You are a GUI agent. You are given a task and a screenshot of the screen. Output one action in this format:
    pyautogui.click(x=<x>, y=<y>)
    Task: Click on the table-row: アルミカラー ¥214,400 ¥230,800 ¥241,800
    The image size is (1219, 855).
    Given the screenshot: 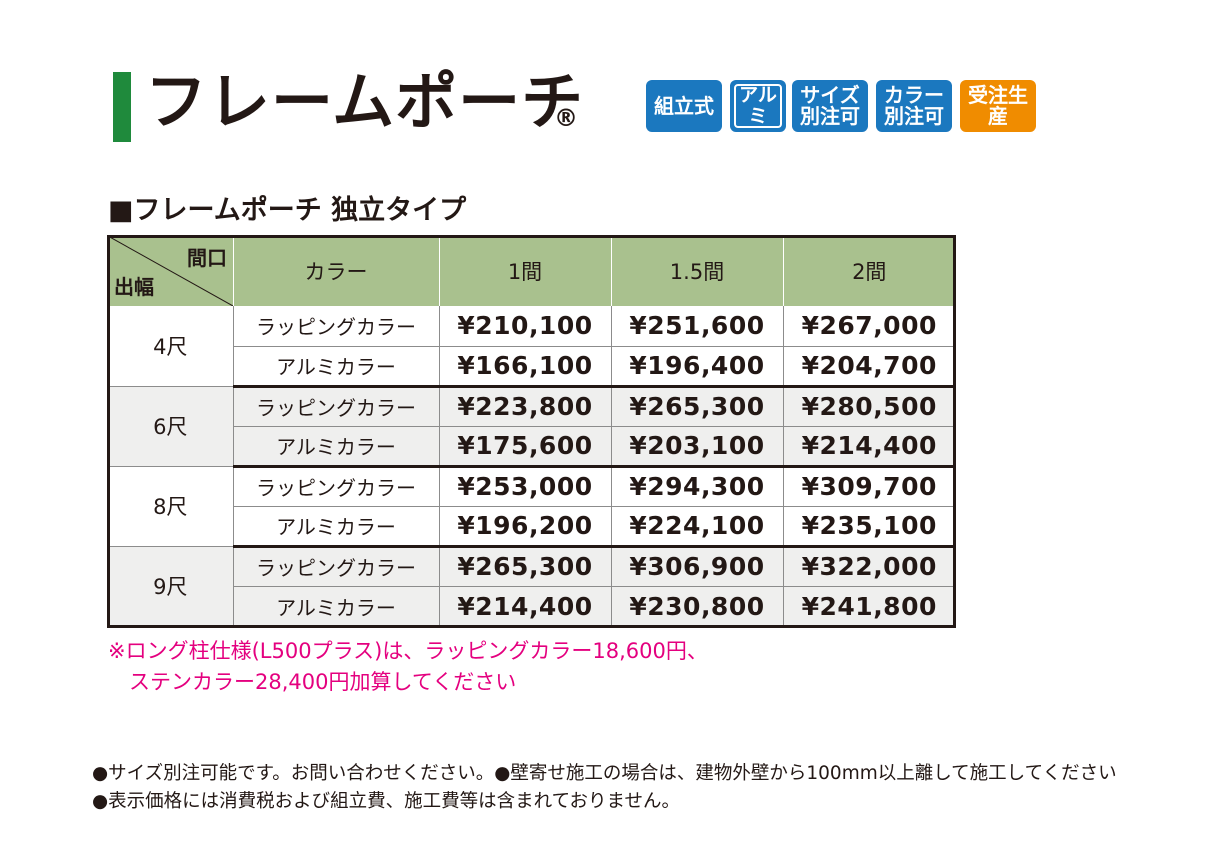 What is the action you would take?
    pyautogui.click(x=531, y=606)
    